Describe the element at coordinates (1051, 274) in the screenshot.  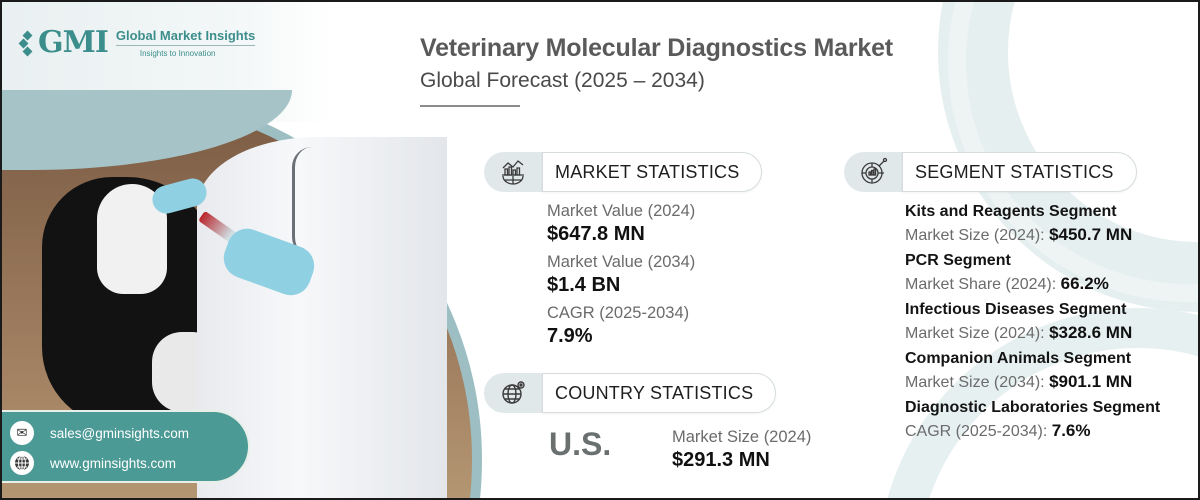
I see `segment-item: PCR Segment Market Share (2024): 66.2%` at that location.